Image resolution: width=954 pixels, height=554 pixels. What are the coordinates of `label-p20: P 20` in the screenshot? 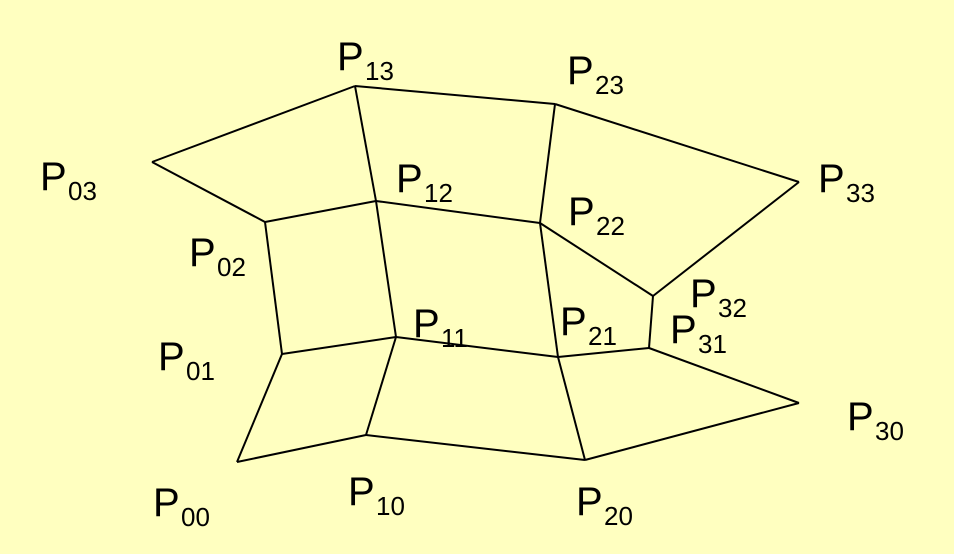 It's located at (604, 505).